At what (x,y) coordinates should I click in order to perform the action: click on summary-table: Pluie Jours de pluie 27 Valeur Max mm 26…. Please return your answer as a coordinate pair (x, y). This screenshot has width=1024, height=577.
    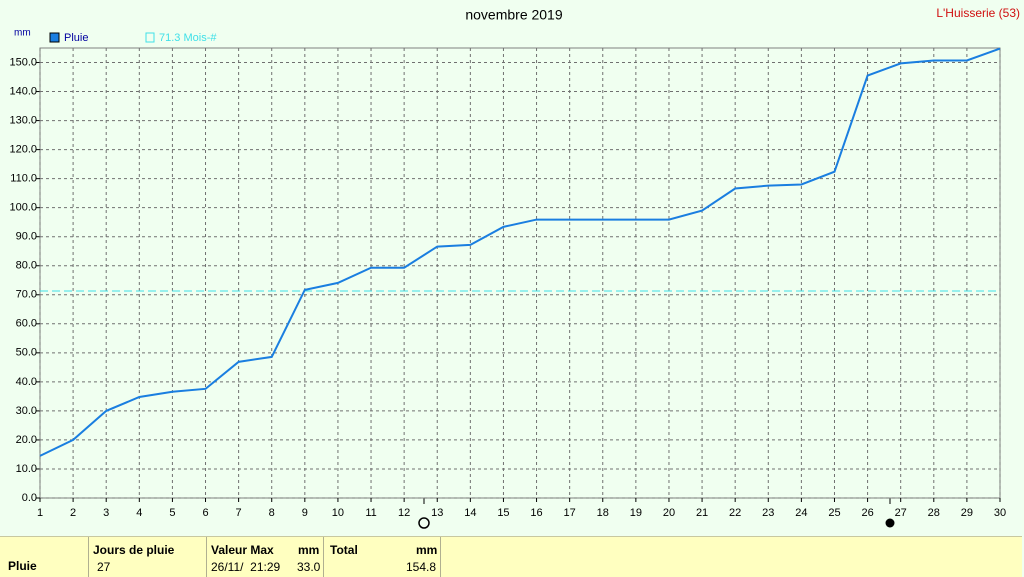
    Looking at the image, I should click on (511, 556).